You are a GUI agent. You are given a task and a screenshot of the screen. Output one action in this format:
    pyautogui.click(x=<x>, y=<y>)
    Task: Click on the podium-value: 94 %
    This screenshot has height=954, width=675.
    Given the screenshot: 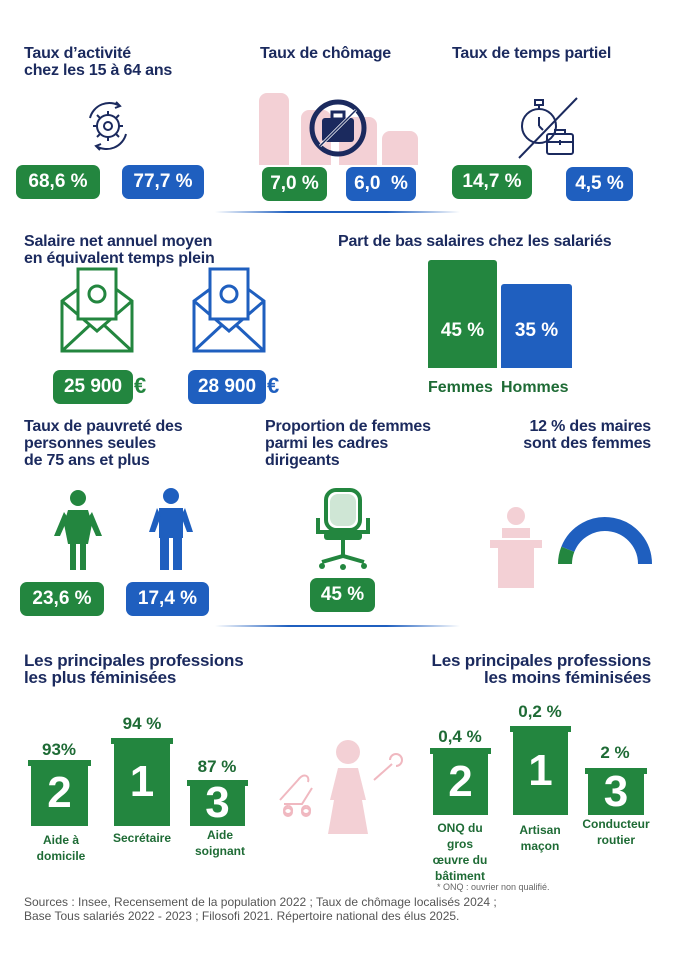 What is the action you would take?
    pyautogui.click(x=142, y=723)
    